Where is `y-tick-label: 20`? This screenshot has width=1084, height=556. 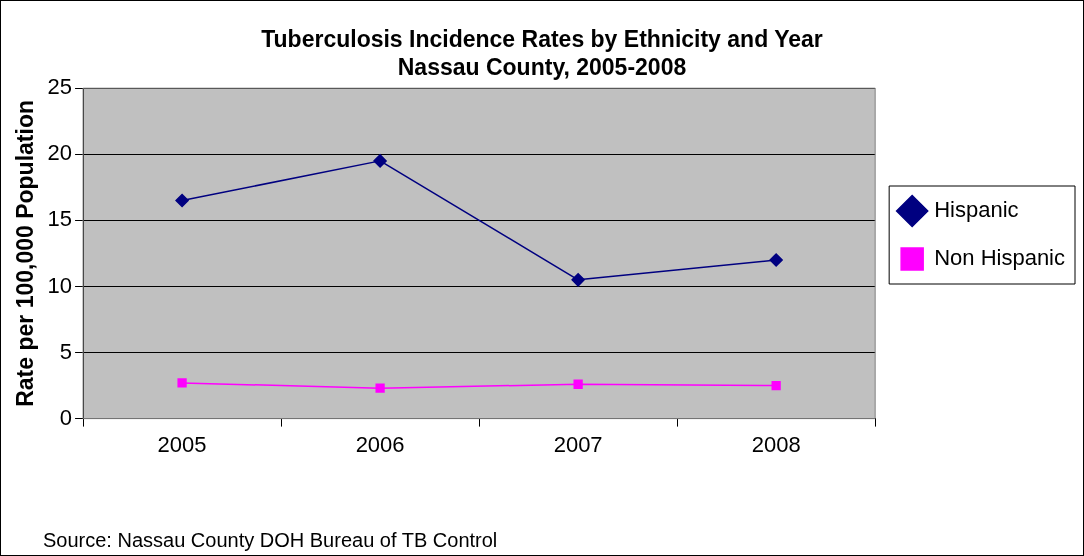
y-tick-label: 20 is located at coordinates (60, 153).